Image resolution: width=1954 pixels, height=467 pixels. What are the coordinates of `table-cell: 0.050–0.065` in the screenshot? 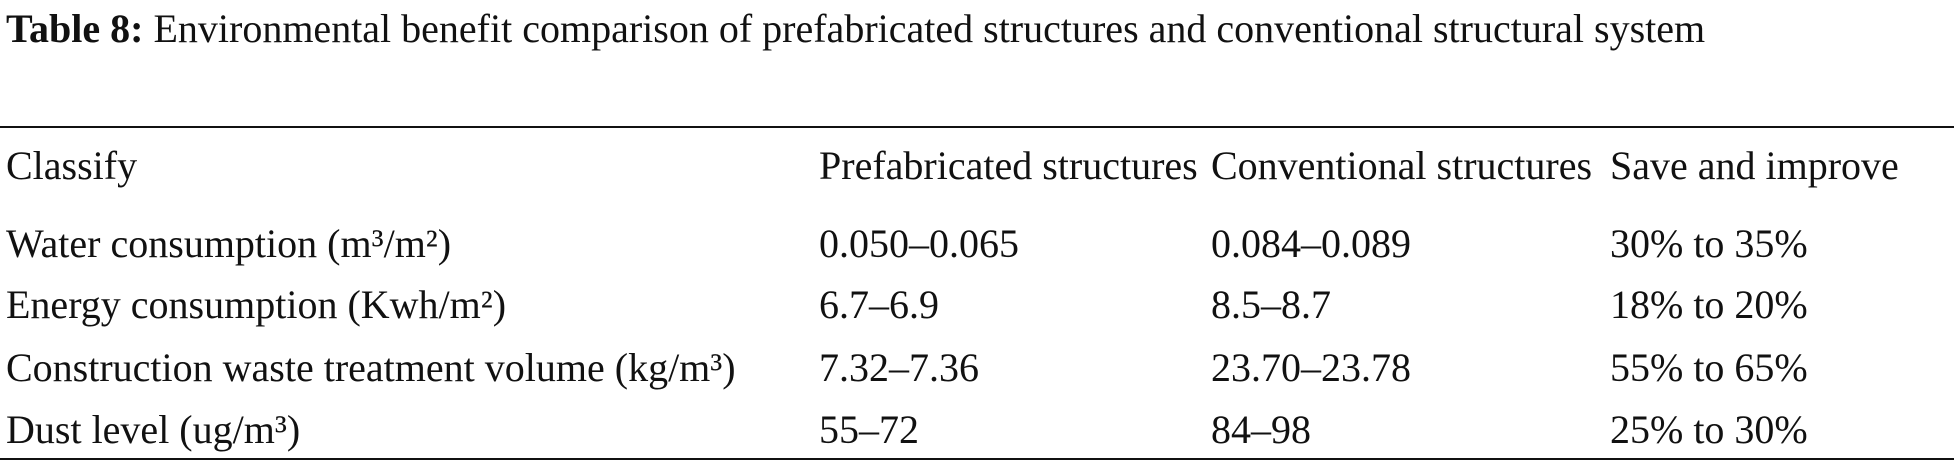 It's located at (919, 243).